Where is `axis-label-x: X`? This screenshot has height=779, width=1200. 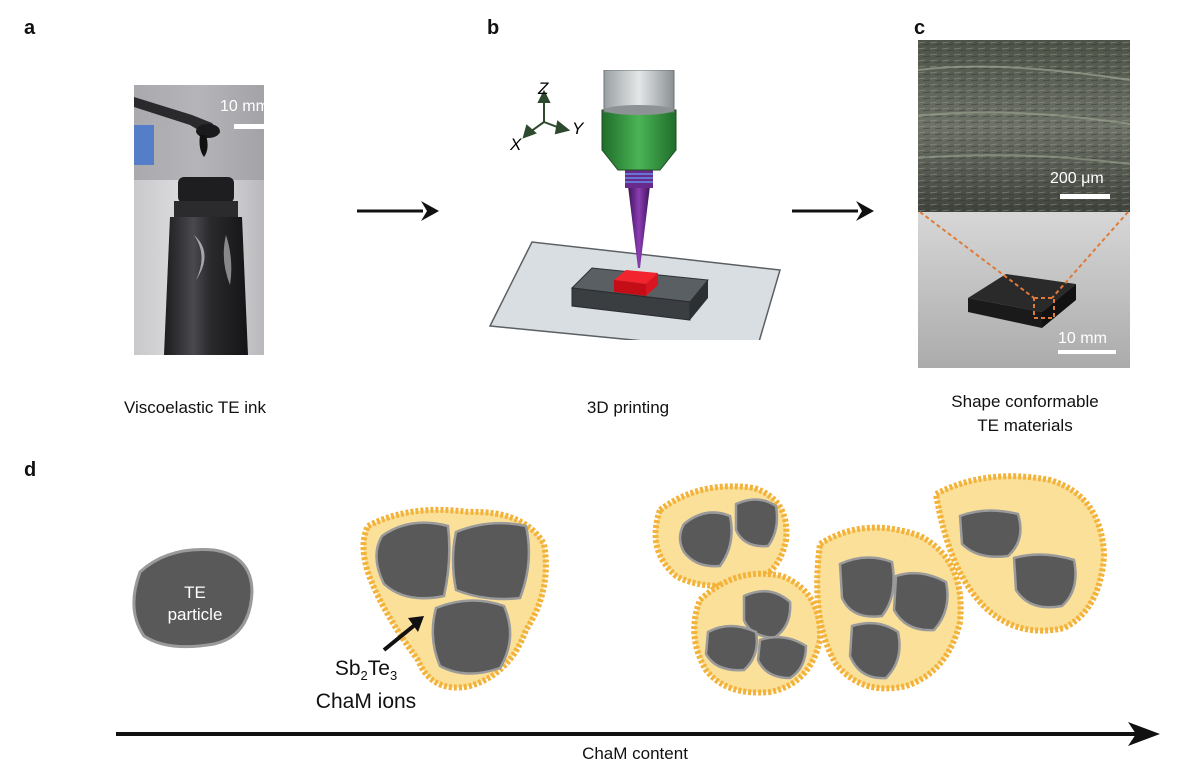 axis-label-x: X is located at coordinates (515, 144).